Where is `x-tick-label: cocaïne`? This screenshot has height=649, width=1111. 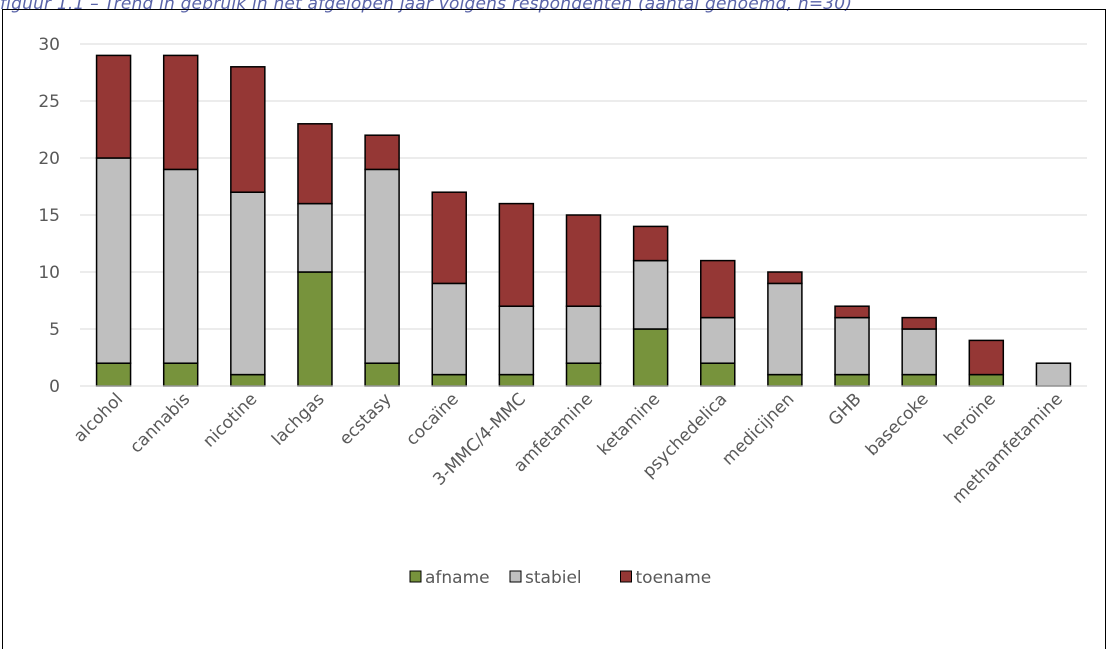
x-tick-label: cocaïne is located at coordinates (432, 419).